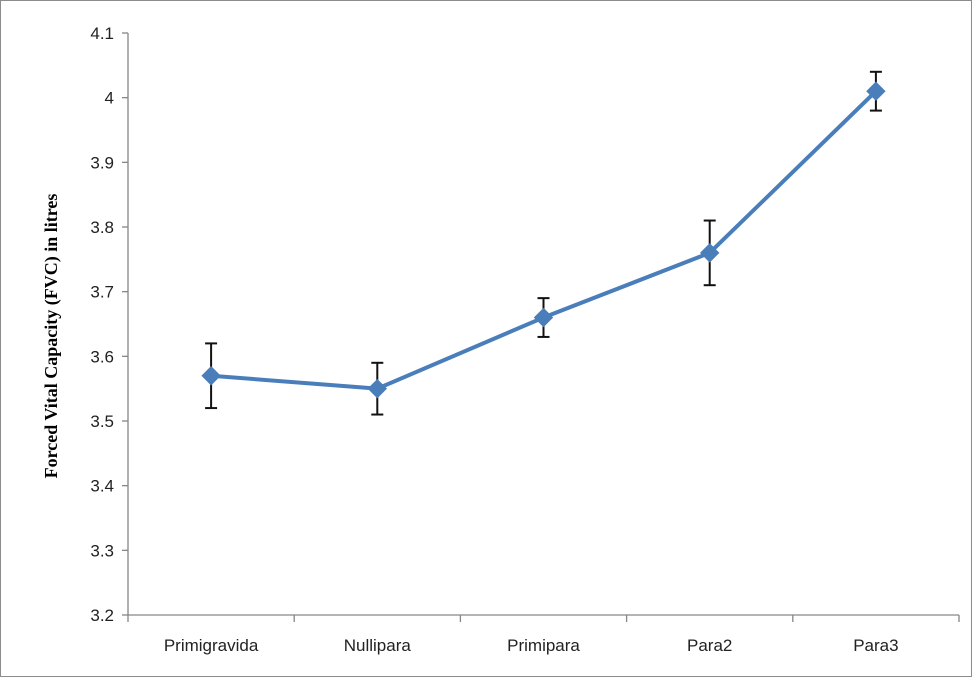 The height and width of the screenshot is (678, 972). Describe the element at coordinates (109, 98) in the screenshot. I see `y-tick-label: 4` at that location.